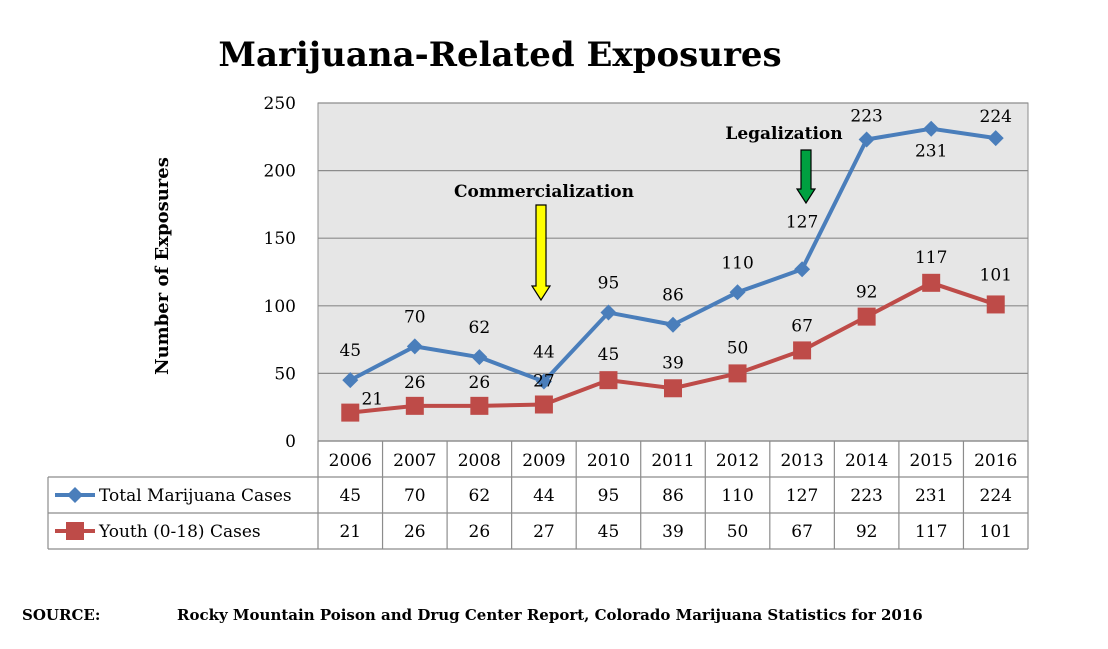  What do you see at coordinates (285, 374) in the screenshot?
I see `y-tick-label: 50` at bounding box center [285, 374].